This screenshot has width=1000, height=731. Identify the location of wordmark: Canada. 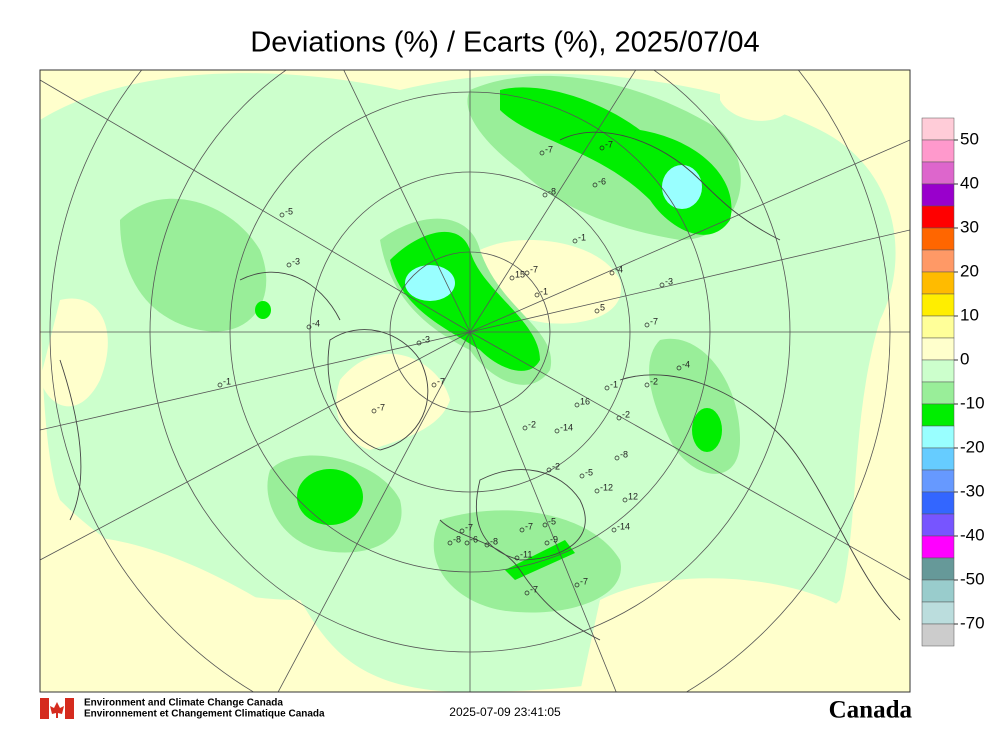
(871, 710).